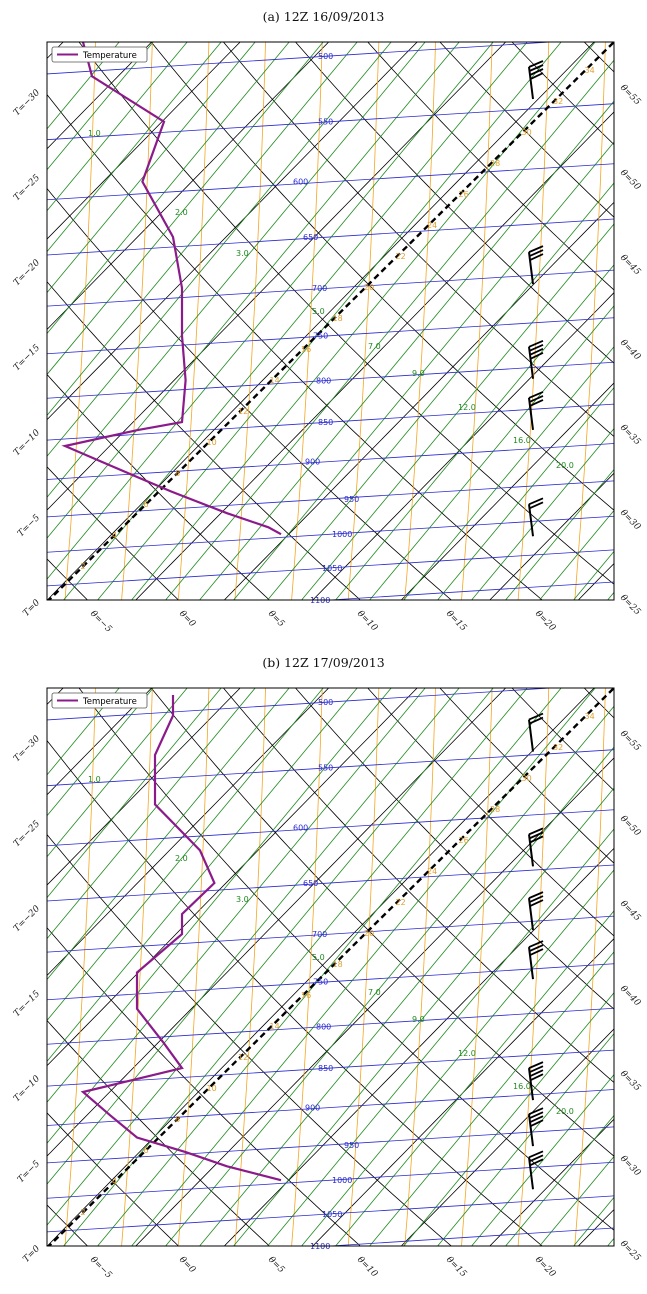 This screenshot has height=1294, width=647. What do you see at coordinates (323, 1026) in the screenshot?
I see `isobar-label: 800` at bounding box center [323, 1026].